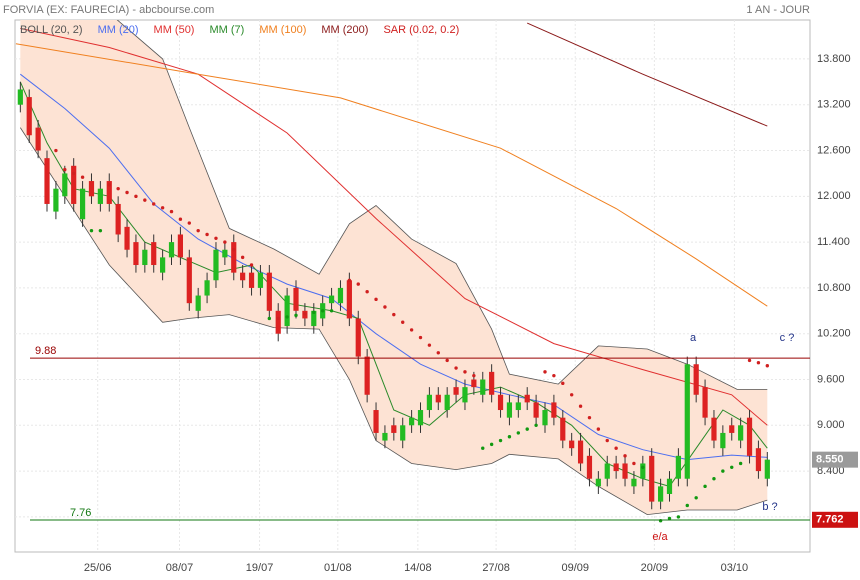  What do you see at coordinates (834, 59) in the screenshot?
I see `y-tick-label: 13.800` at bounding box center [834, 59].